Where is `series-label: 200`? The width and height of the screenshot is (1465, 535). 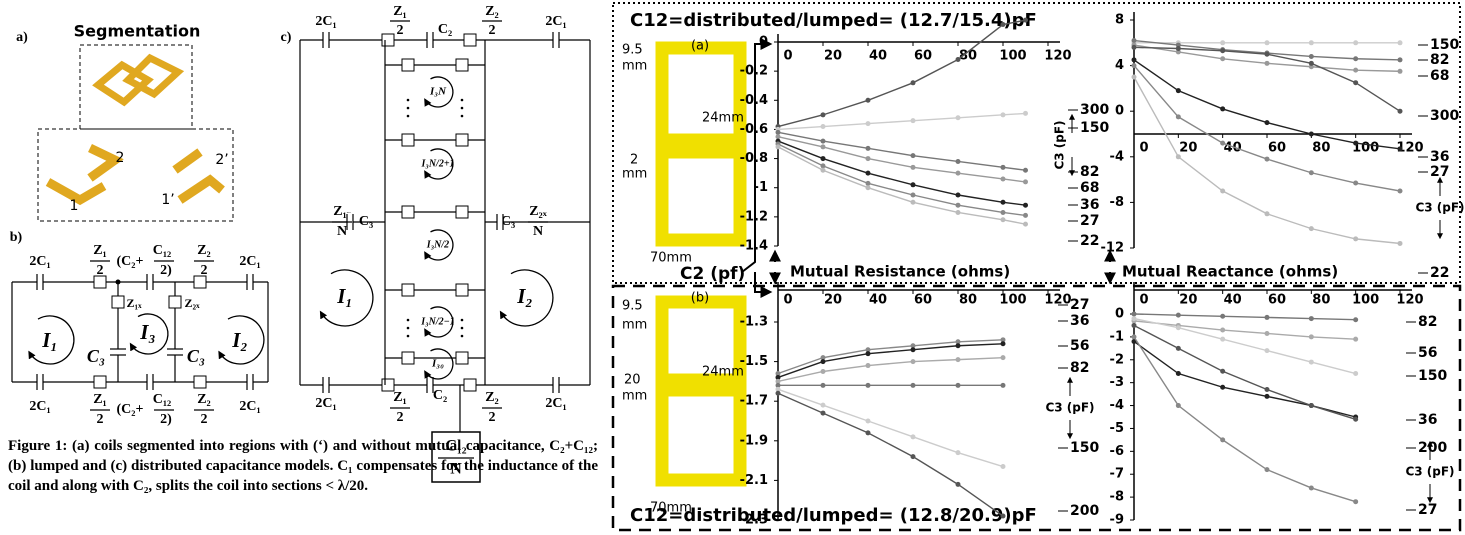
series-label: 200 is located at coordinates (1084, 511).